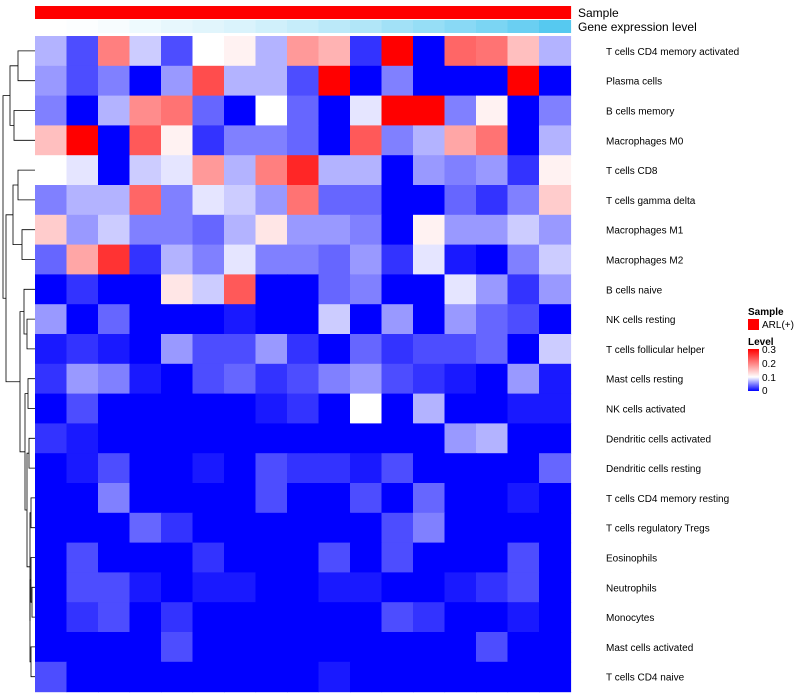 This screenshot has height=700, width=800. Describe the element at coordinates (672, 52) in the screenshot. I see `row-label: T cells CD4 memory activated` at that location.